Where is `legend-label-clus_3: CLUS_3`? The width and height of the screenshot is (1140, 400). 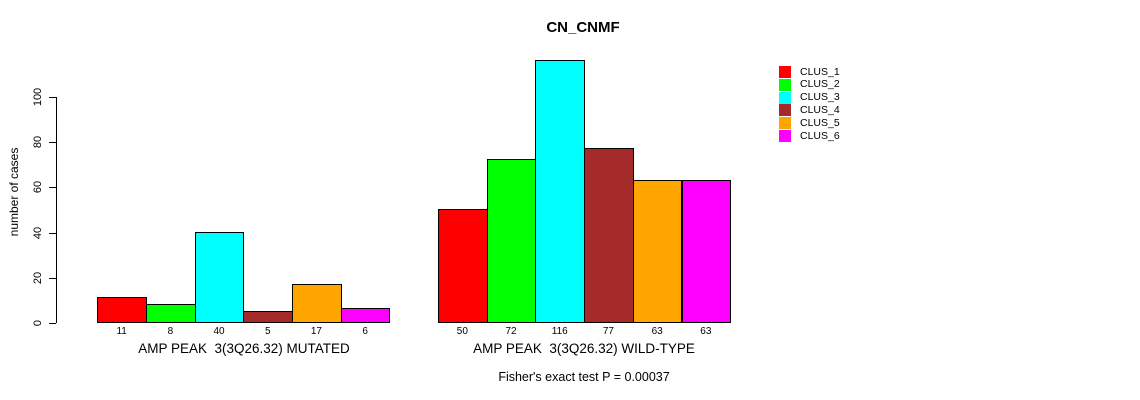
legend-label-clus_3: CLUS_3 is located at coordinates (820, 97).